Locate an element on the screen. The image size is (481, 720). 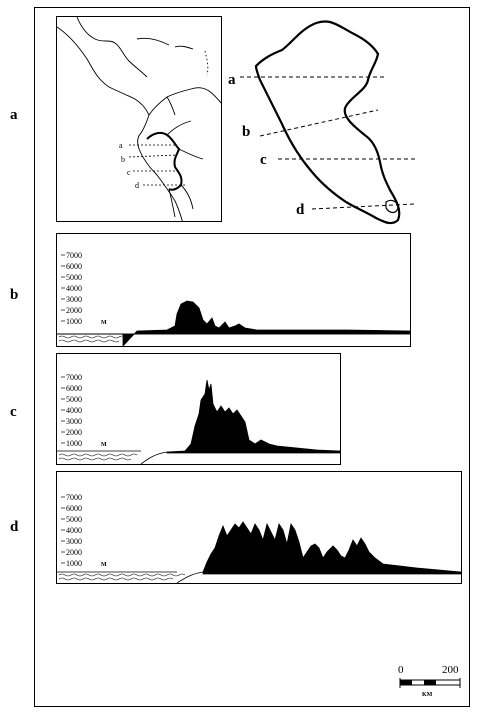
scale-bar-graphic: KM is located at coordinates (430, 688).